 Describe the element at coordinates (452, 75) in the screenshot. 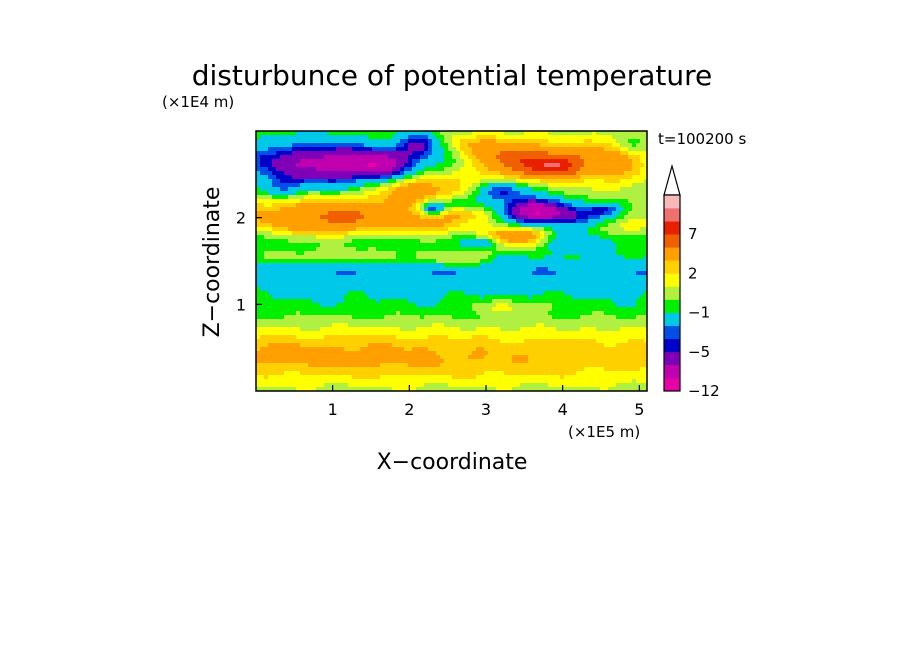

I see `chart-title: disturbunce of potential temperature` at that location.